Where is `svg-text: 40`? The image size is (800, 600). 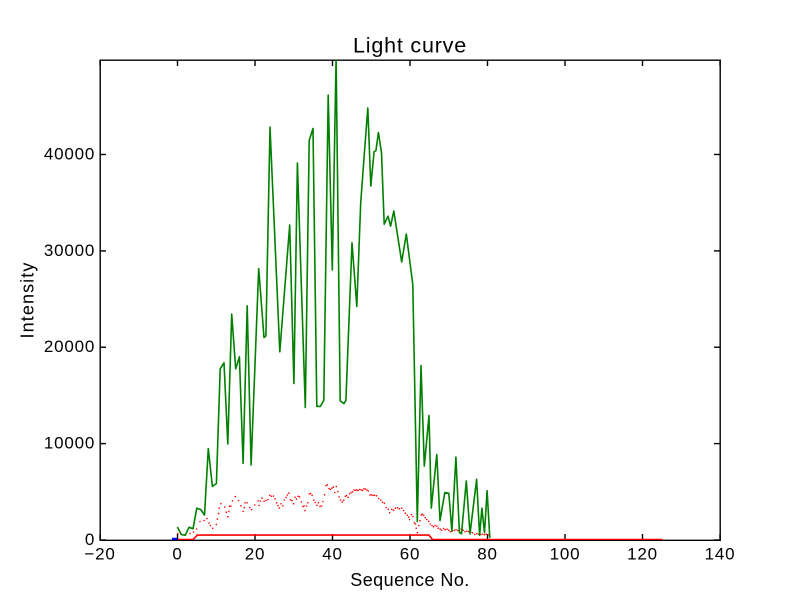
svg-text: 40 is located at coordinates (332, 554).